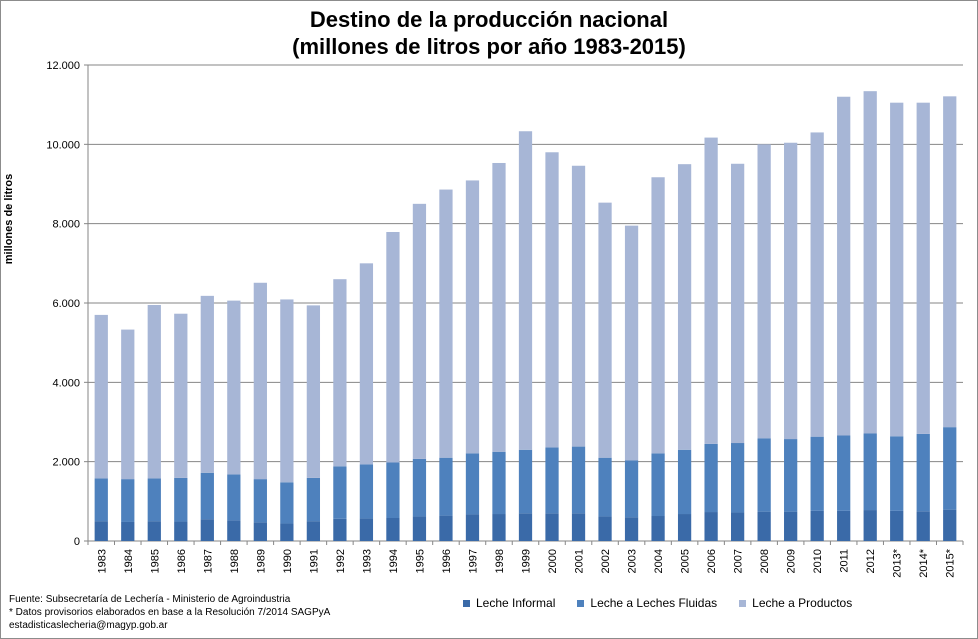 This screenshot has height=639, width=978. What do you see at coordinates (792, 561) in the screenshot?
I see `x-tick-label: 2009` at bounding box center [792, 561].